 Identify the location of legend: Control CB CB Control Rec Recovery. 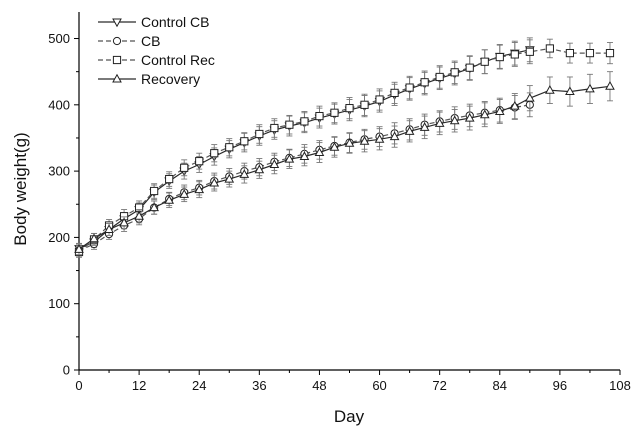
(156, 50).